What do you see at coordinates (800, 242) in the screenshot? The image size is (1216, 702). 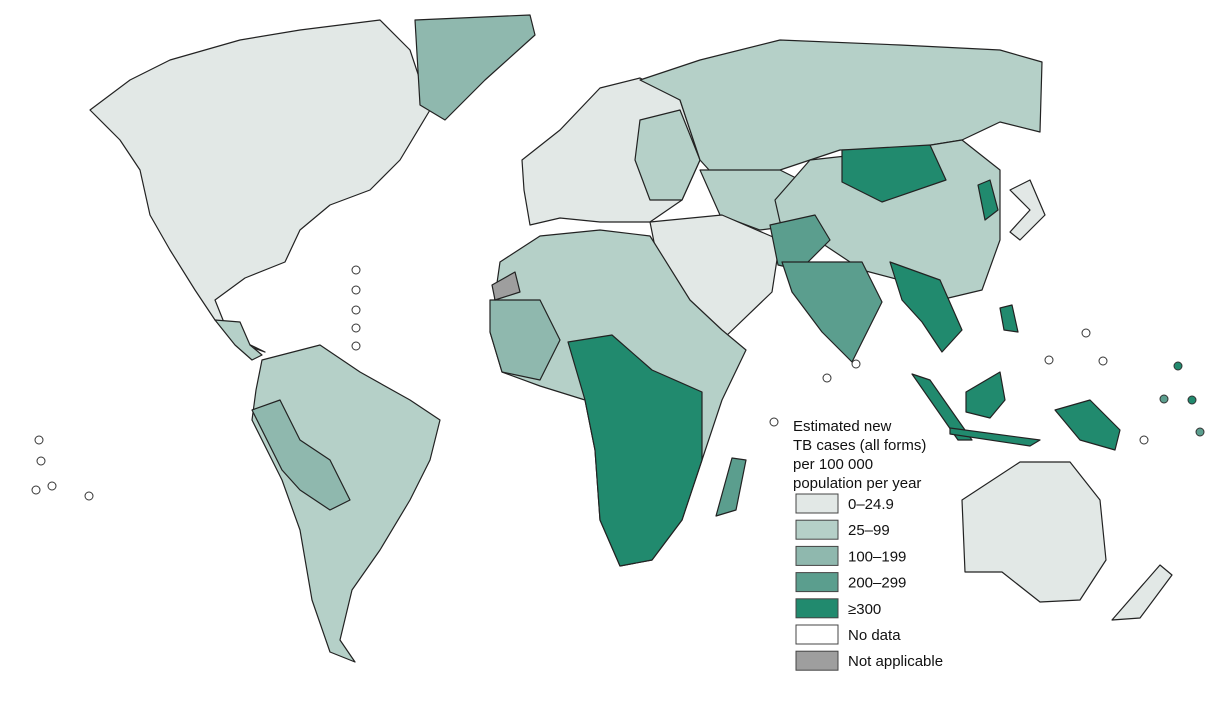 I see `pakistan-afghanistan` at bounding box center [800, 242].